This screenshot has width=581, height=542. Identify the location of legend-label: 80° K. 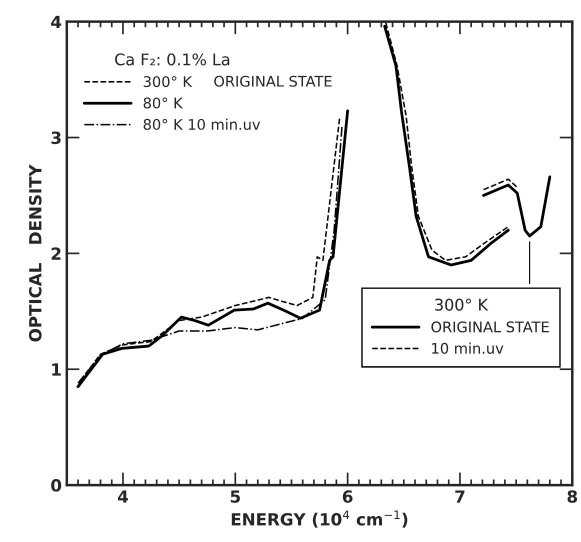
(163, 103).